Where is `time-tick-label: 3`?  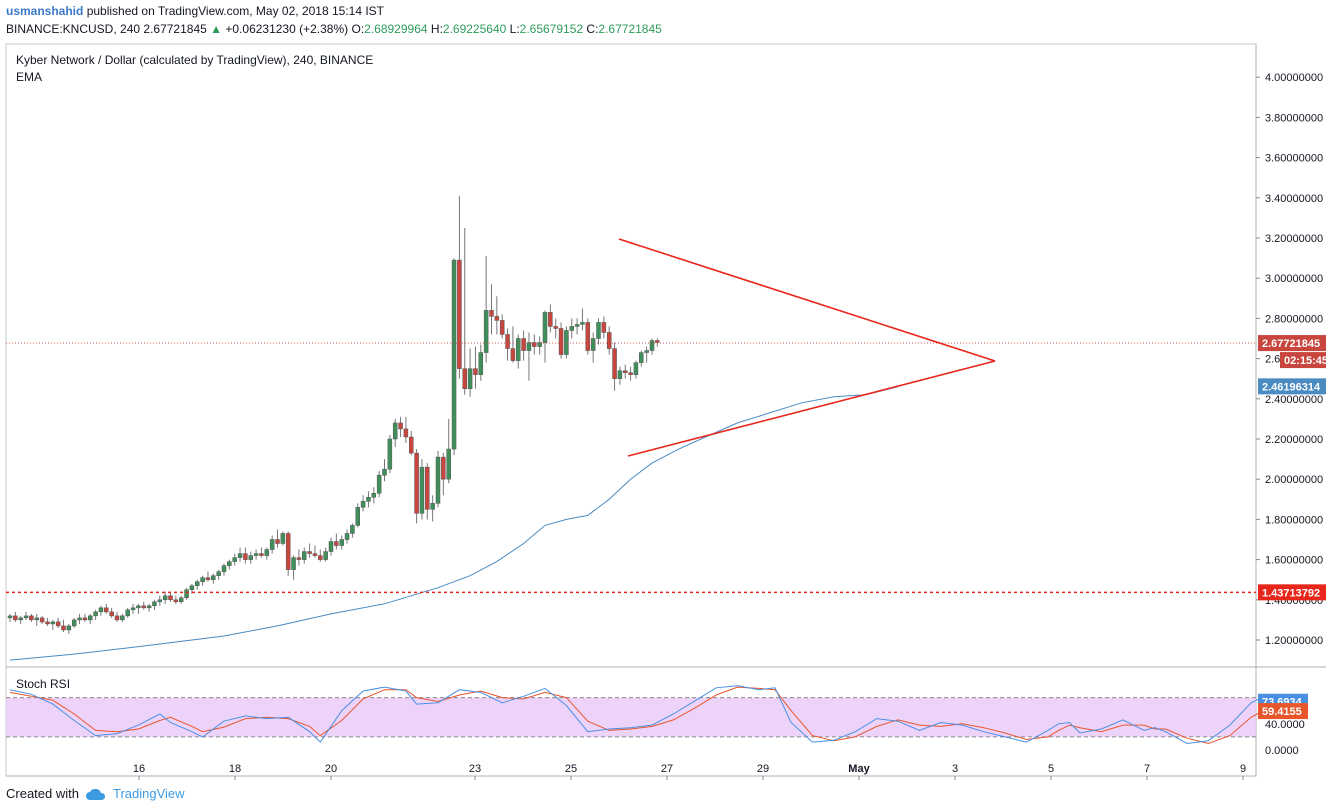
time-tick-label: 3 is located at coordinates (955, 769).